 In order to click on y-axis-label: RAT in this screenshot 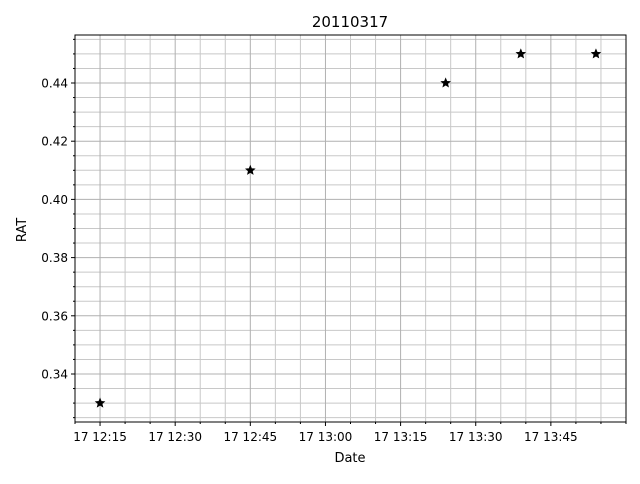, I will do `click(22, 230)`.